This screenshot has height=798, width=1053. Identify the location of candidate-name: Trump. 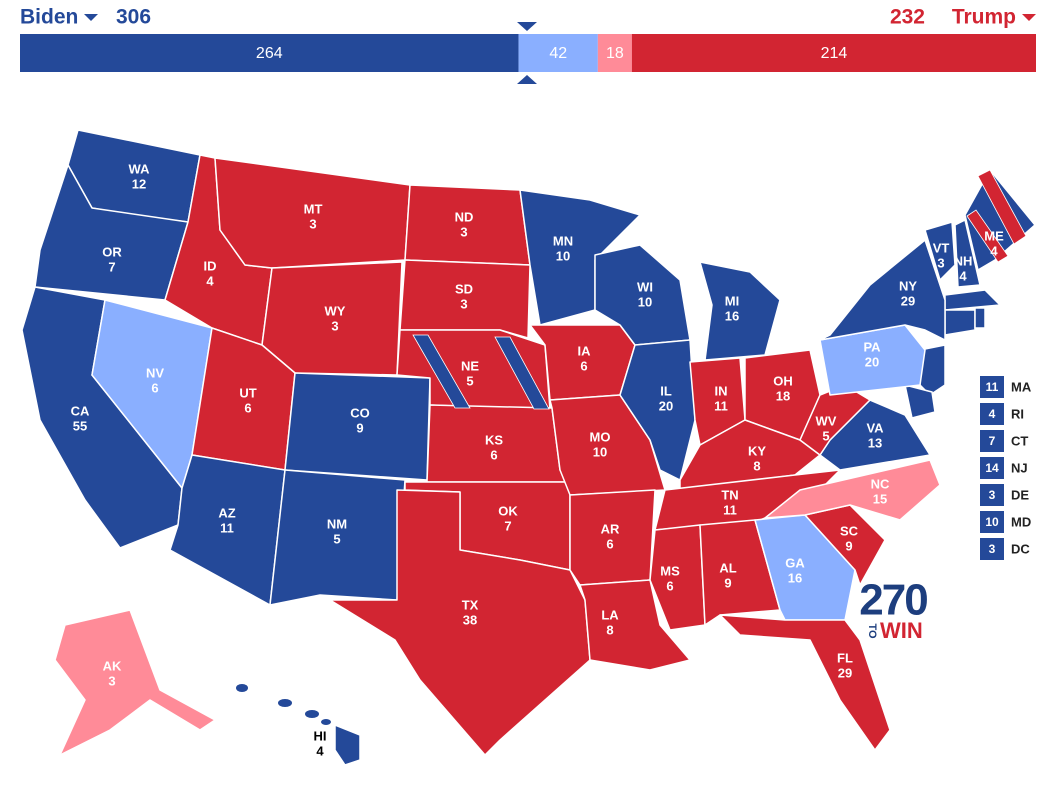
(984, 17).